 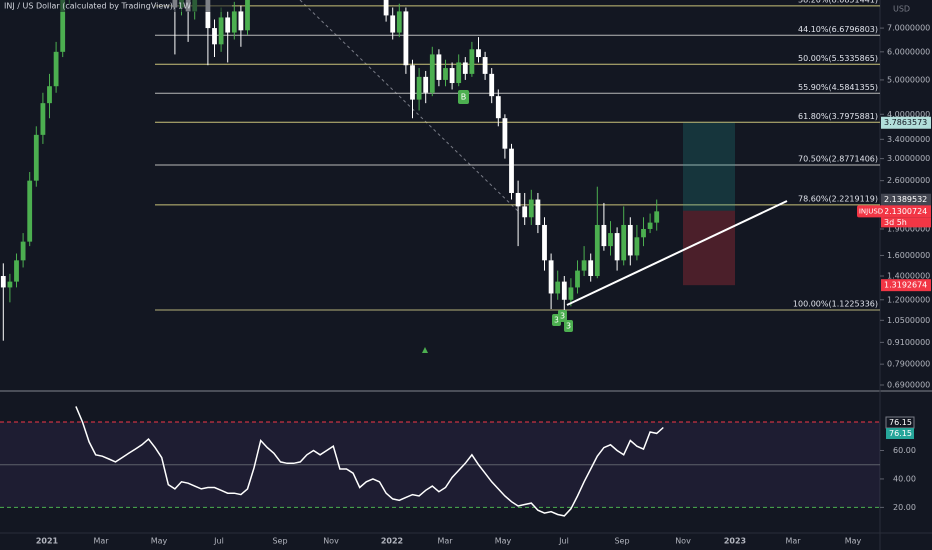 What do you see at coordinates (905, 122) in the screenshot?
I see `price-tag-label: 3.7863573` at bounding box center [905, 122].